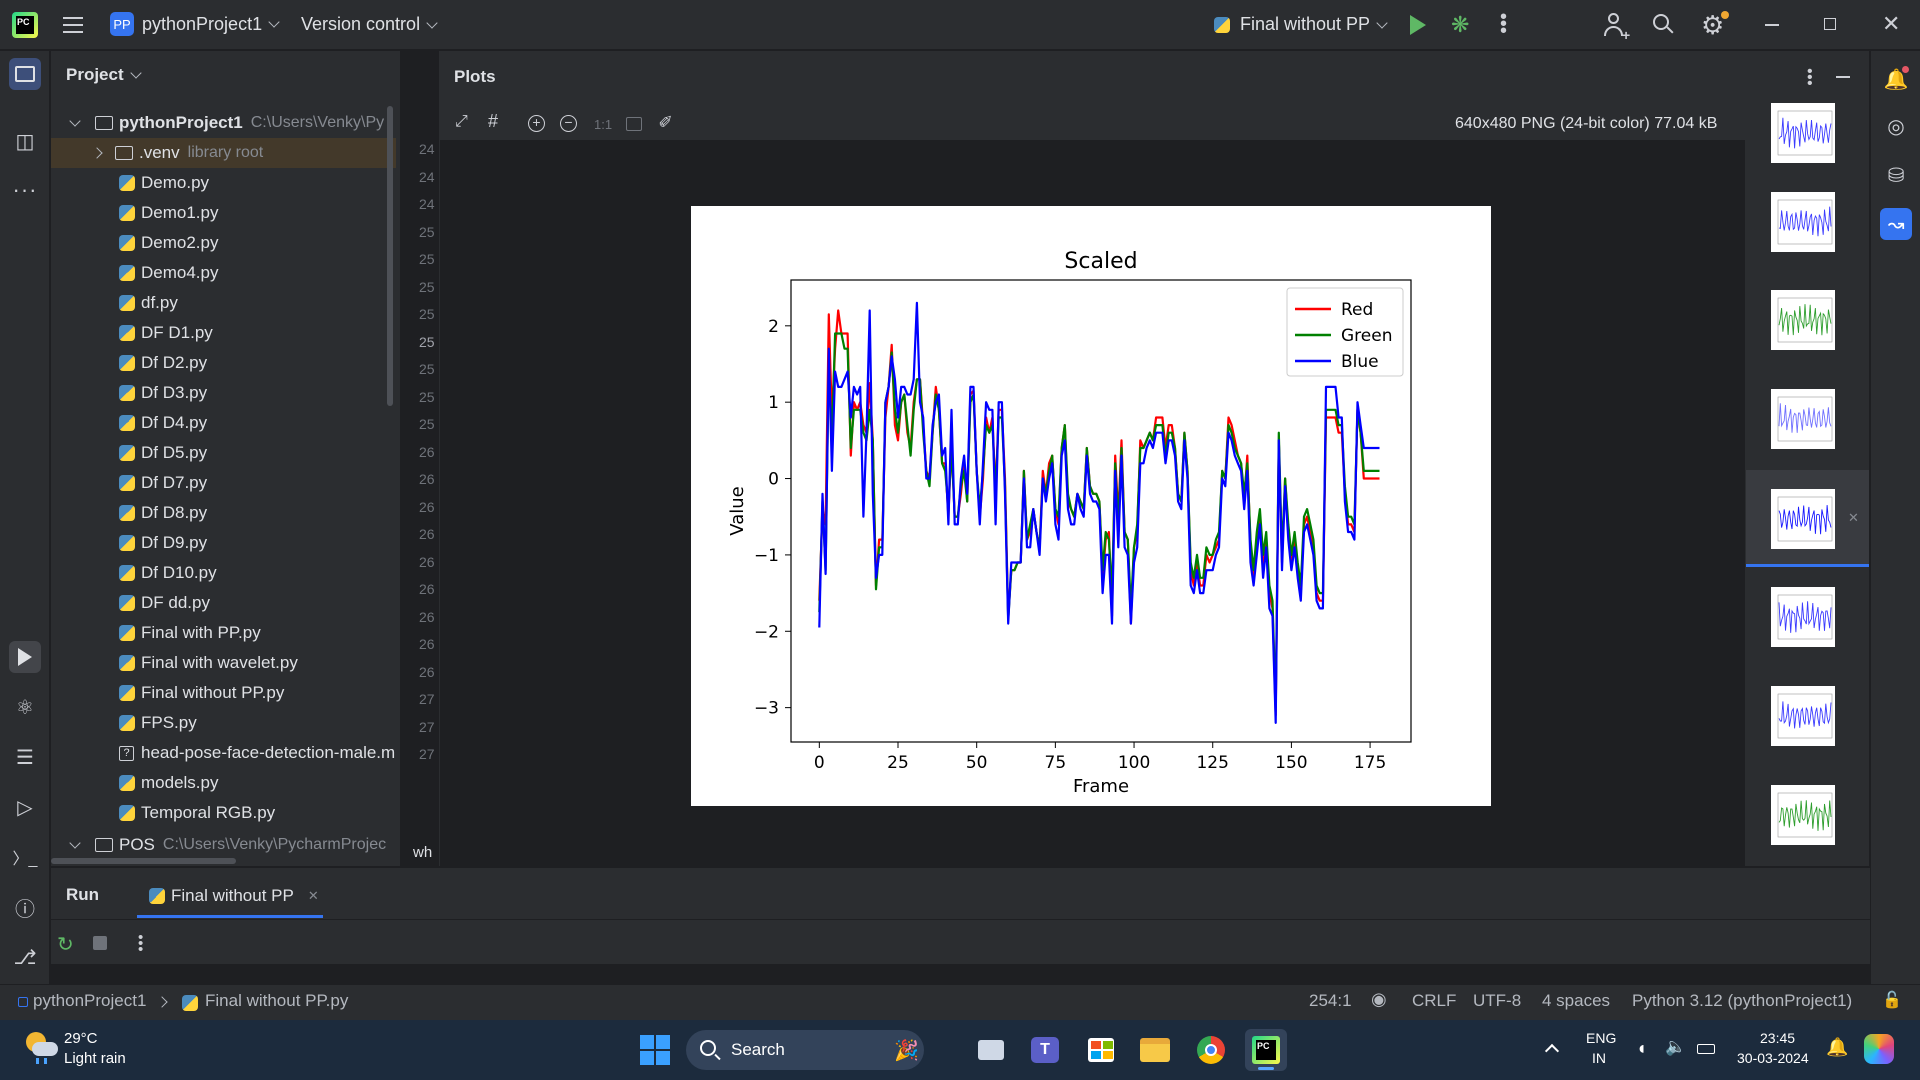 This screenshot has height=1080, width=1920. I want to click on fit-window-icon, so click(634, 124).